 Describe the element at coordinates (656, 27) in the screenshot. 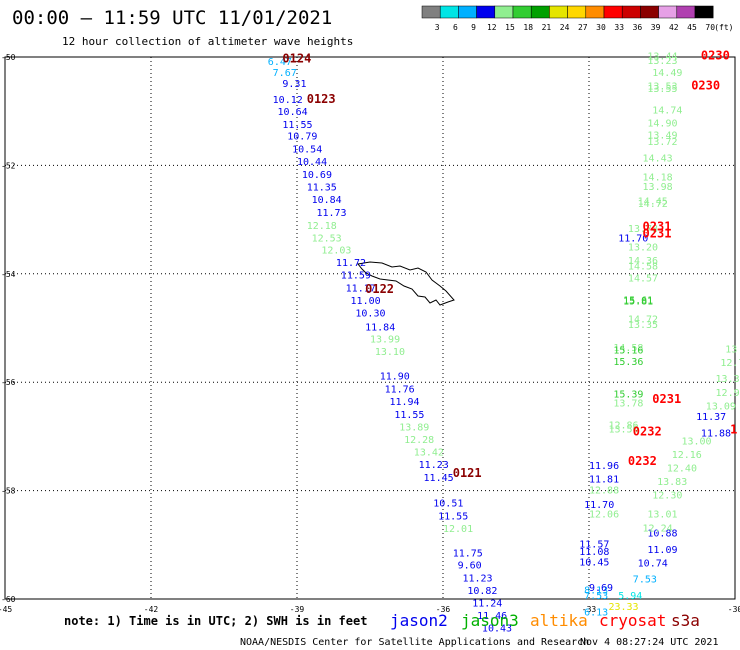

I see `colorbar-label: 39` at that location.